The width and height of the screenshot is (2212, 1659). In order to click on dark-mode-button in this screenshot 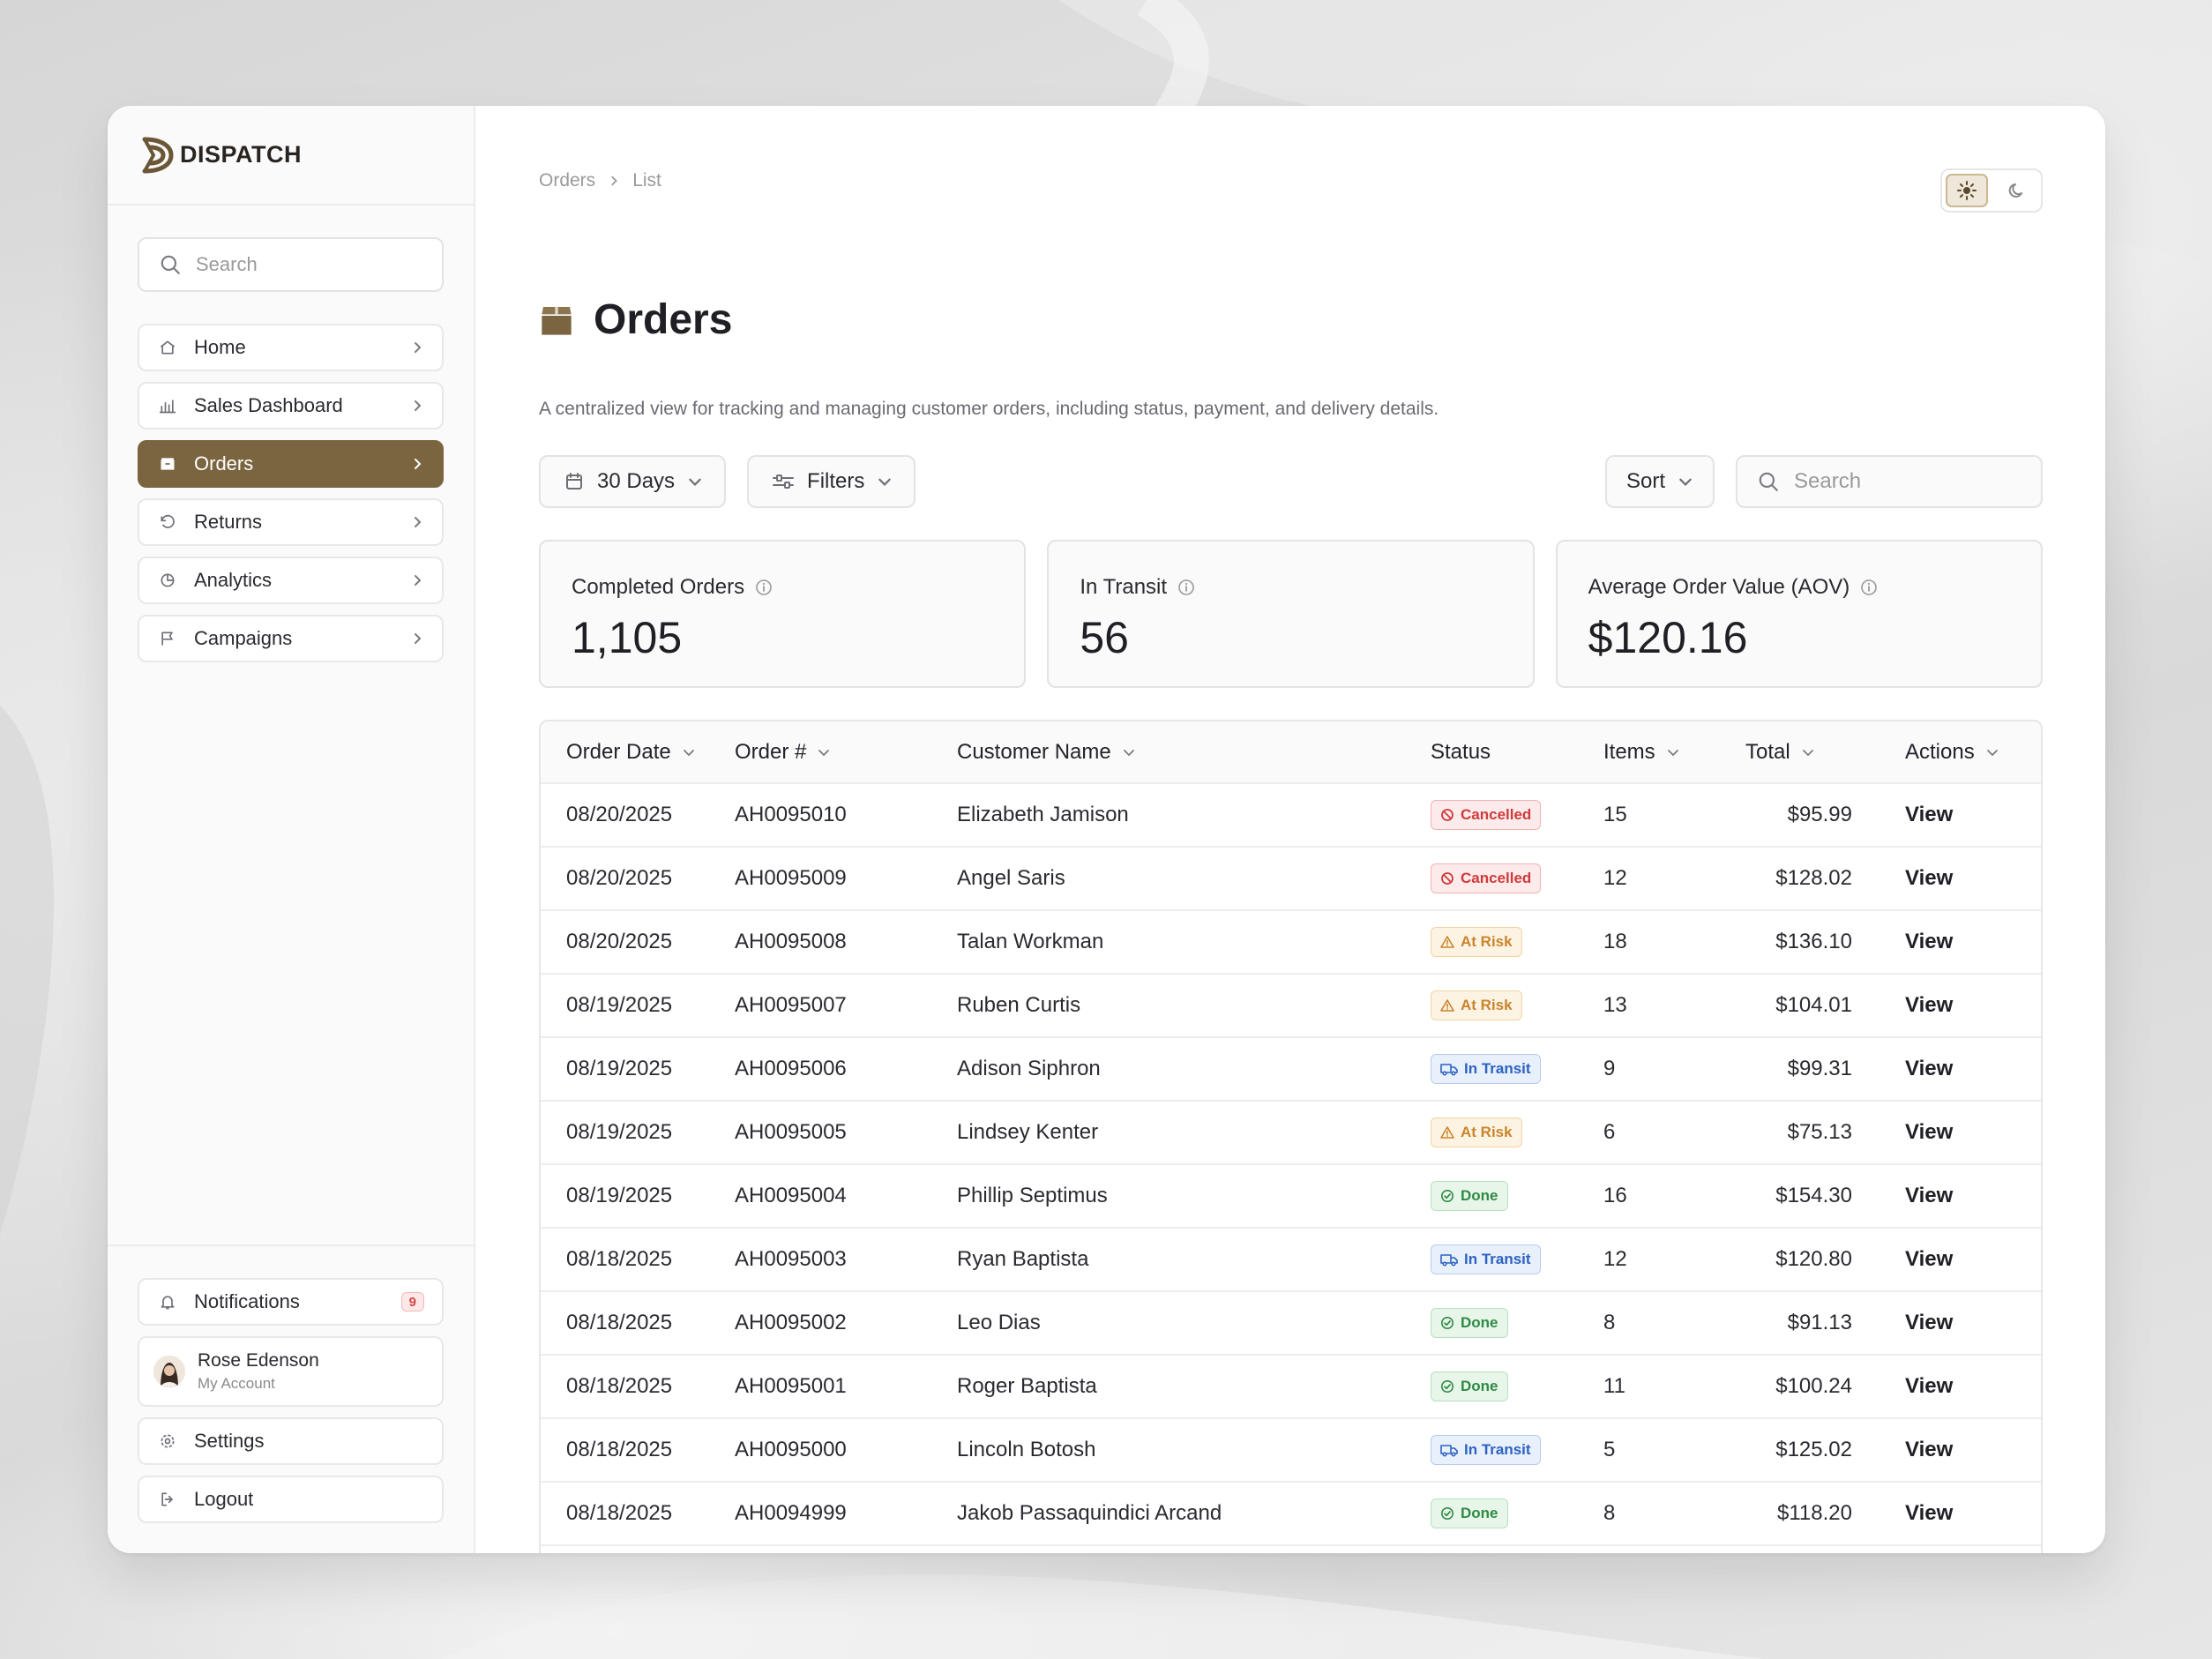, I will do `click(2016, 190)`.